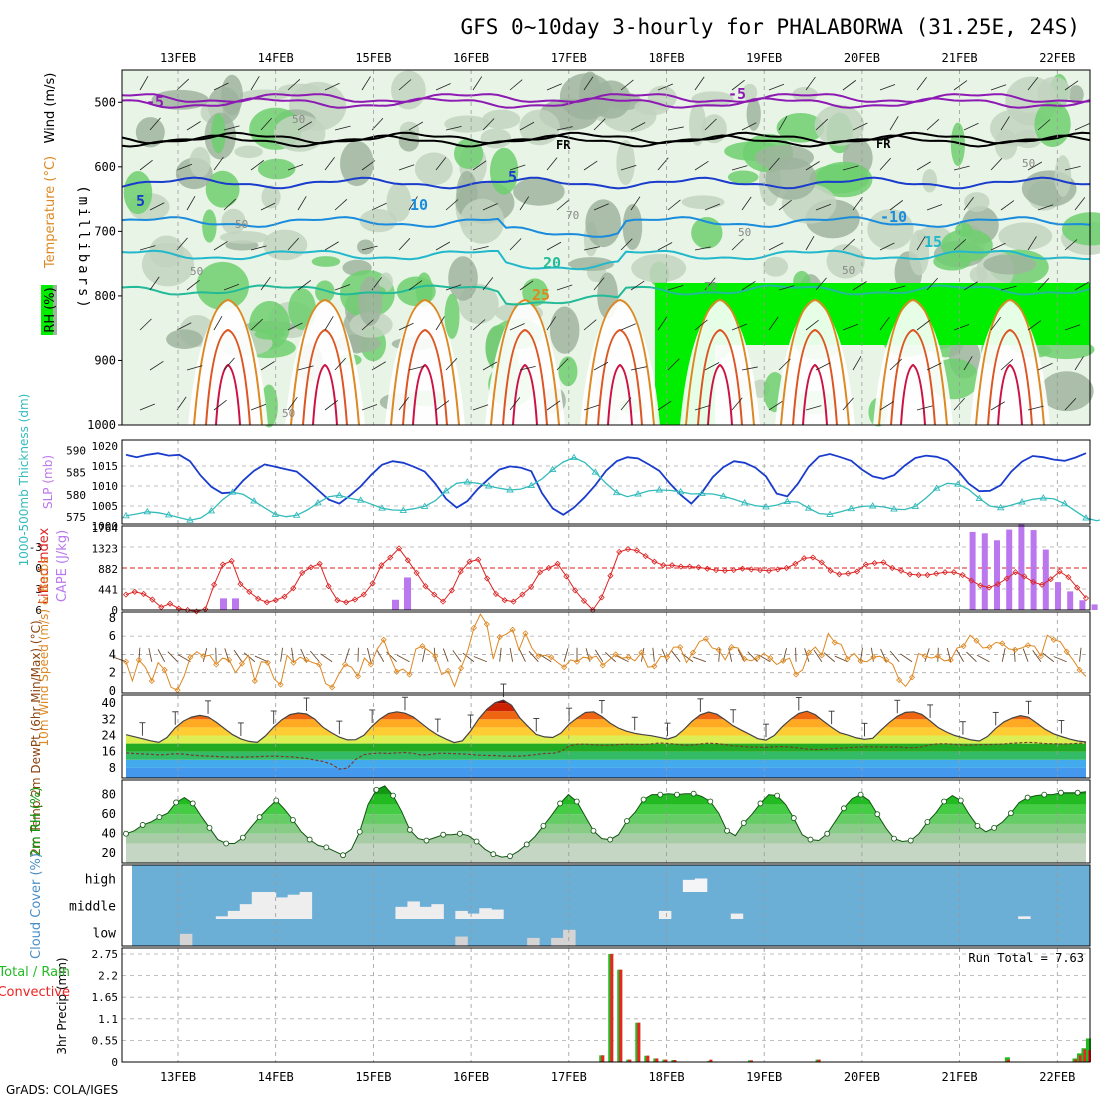 The width and height of the screenshot is (1100, 1100). I want to click on y-tick-label: 900, so click(105, 360).